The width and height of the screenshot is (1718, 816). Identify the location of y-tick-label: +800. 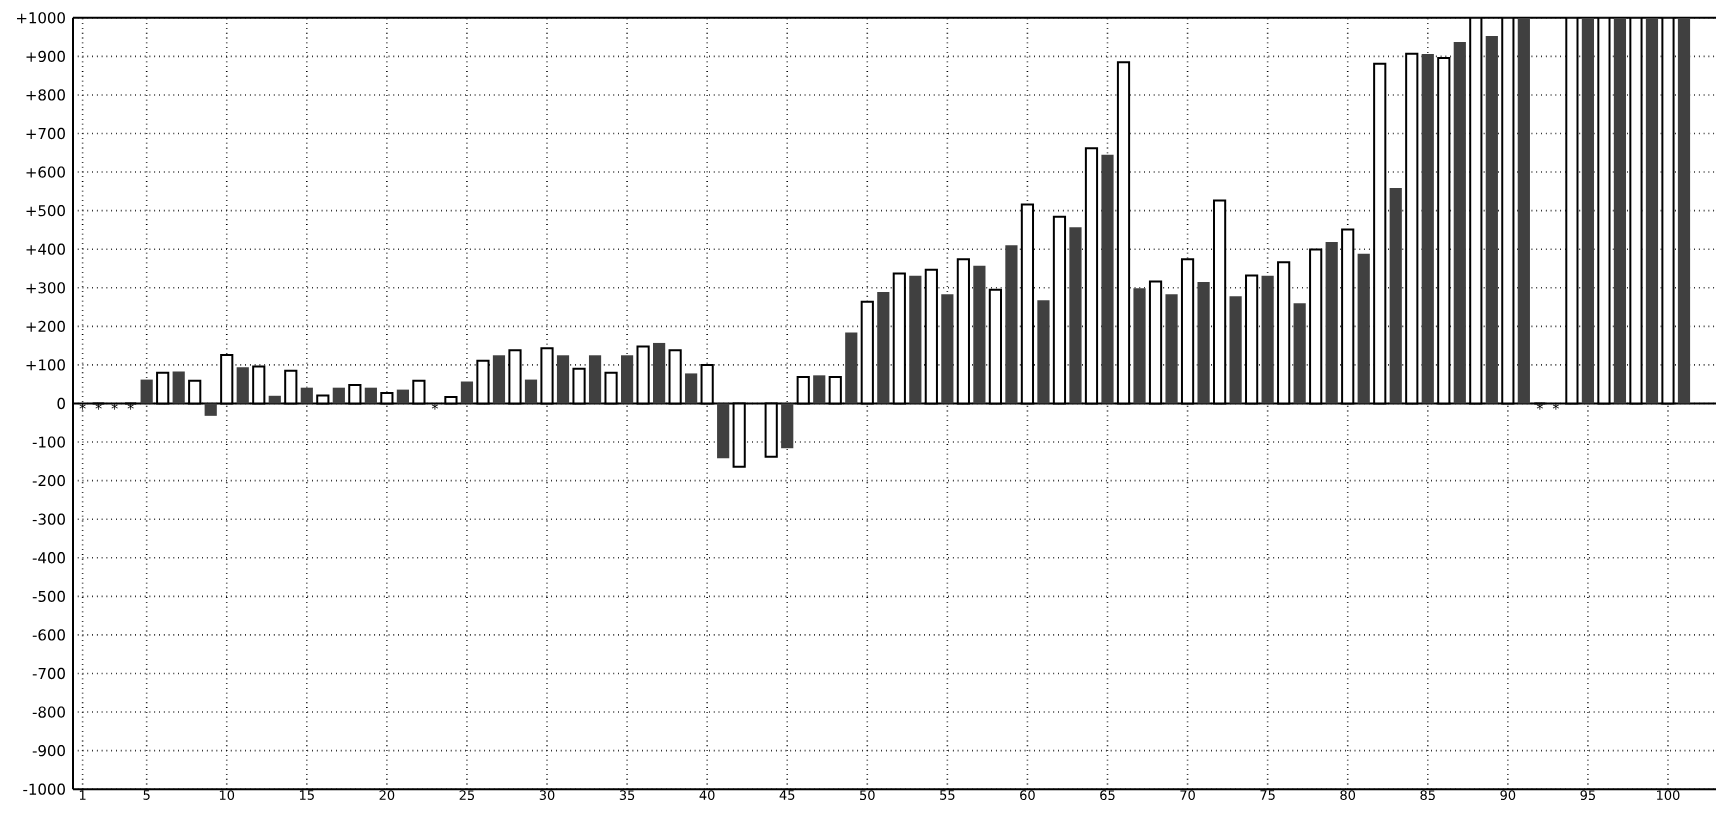
(45, 95).